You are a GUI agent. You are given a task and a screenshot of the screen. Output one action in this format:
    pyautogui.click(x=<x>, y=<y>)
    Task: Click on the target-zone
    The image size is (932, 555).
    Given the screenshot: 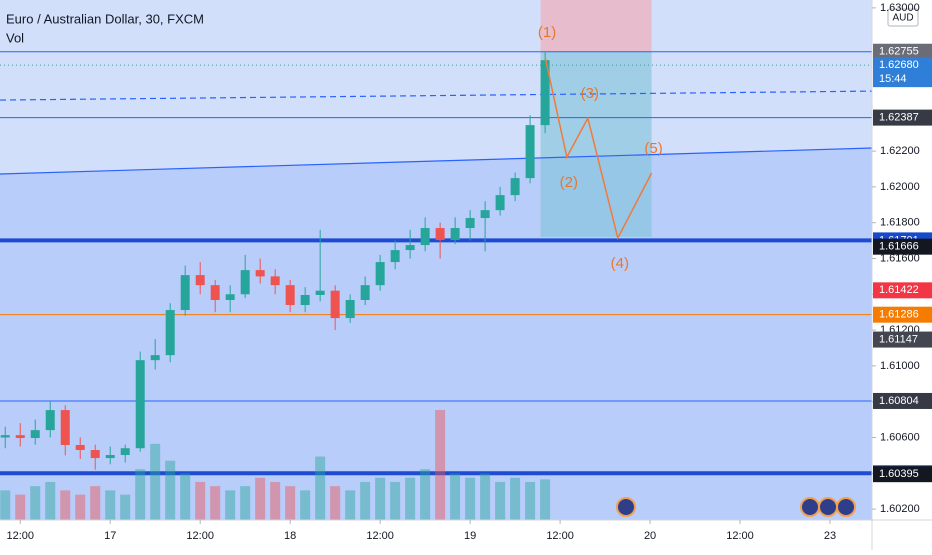 What is the action you would take?
    pyautogui.click(x=596, y=144)
    